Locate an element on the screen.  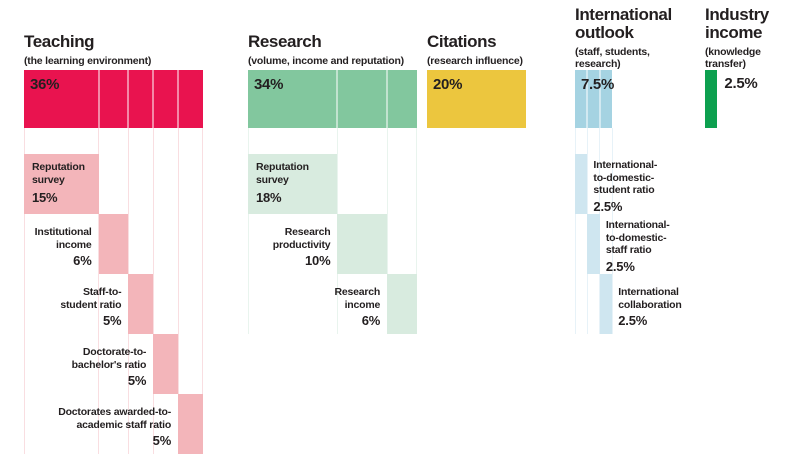
group-title: International is located at coordinates (623, 14).